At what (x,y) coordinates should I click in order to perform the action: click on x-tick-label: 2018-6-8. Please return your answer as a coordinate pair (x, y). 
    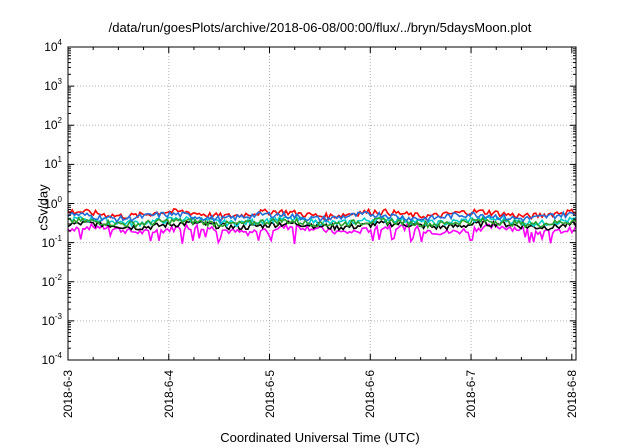
    Looking at the image, I should click on (571, 393).